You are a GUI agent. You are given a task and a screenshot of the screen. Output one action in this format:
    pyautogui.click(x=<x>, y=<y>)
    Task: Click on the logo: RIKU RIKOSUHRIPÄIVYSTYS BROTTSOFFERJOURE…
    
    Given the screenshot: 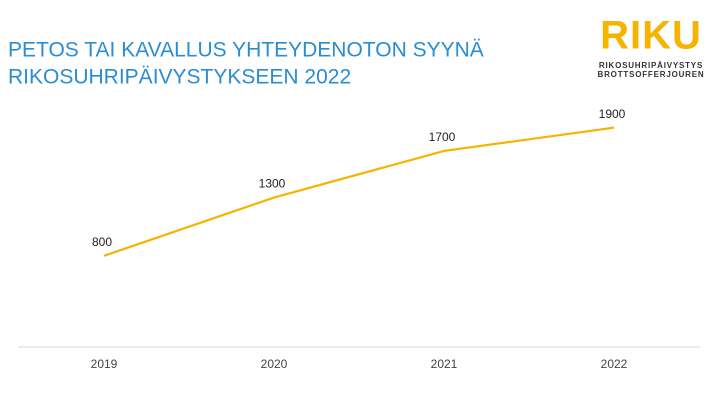 What is the action you would take?
    pyautogui.click(x=651, y=47)
    